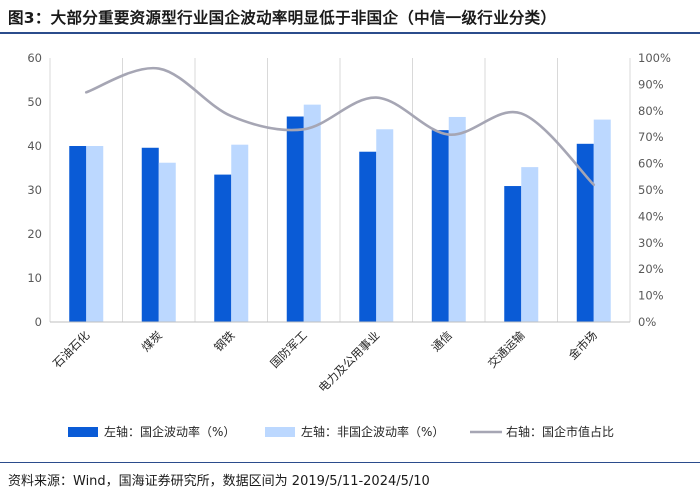  Describe the element at coordinates (651, 243) in the screenshot. I see `y-right-tick-label: 30%` at that location.